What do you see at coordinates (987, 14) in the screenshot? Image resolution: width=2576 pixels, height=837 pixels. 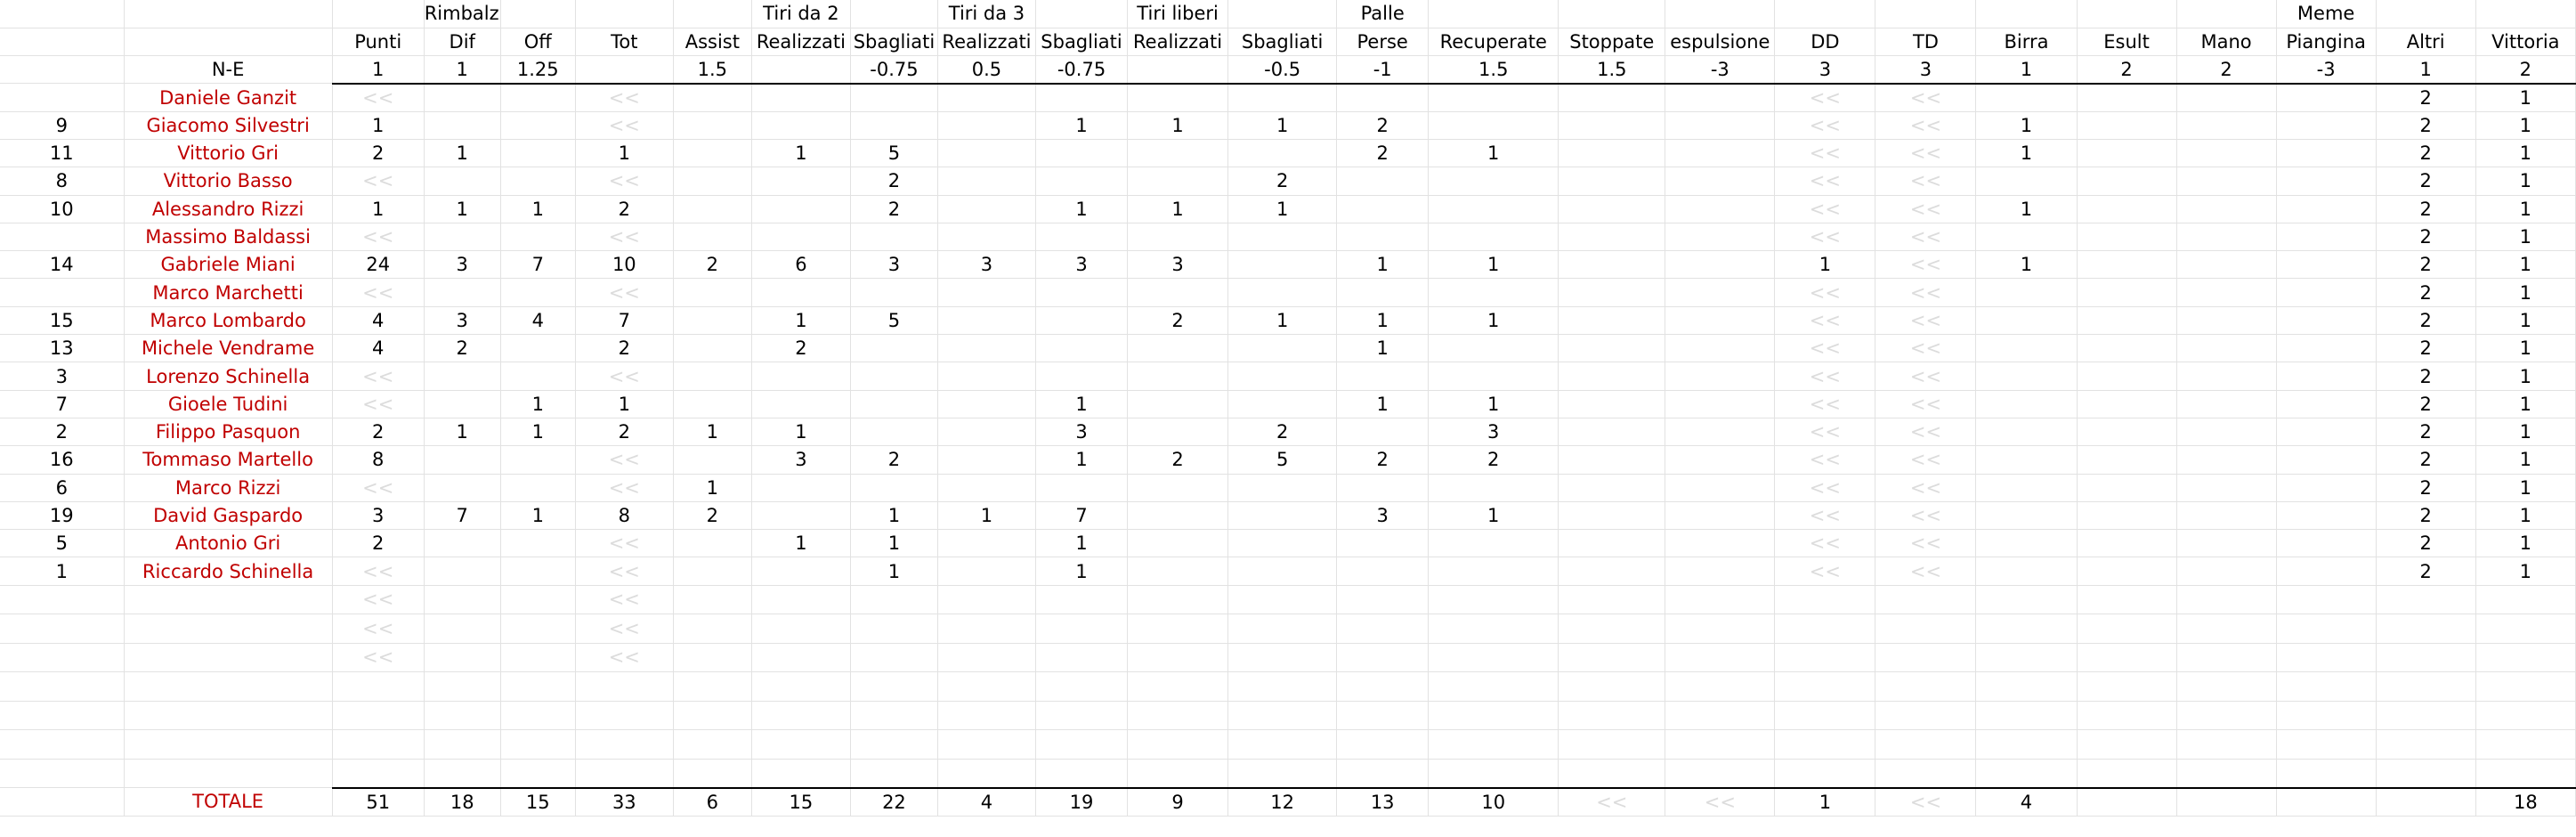 I see `group-header-cell: Tiri da 3` at bounding box center [987, 14].